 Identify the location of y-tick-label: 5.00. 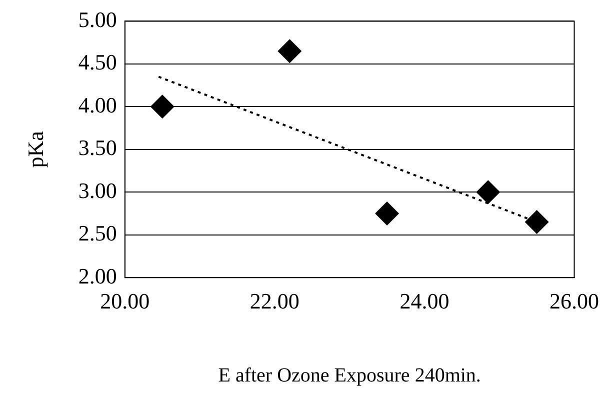
(97, 19).